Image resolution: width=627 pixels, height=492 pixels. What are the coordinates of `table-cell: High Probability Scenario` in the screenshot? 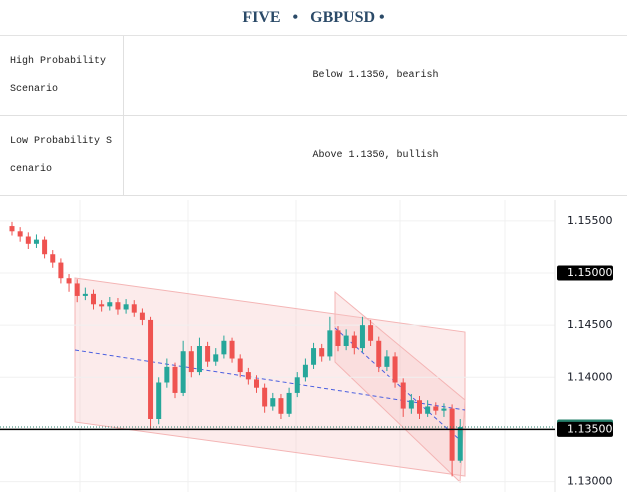 It's located at (62, 76).